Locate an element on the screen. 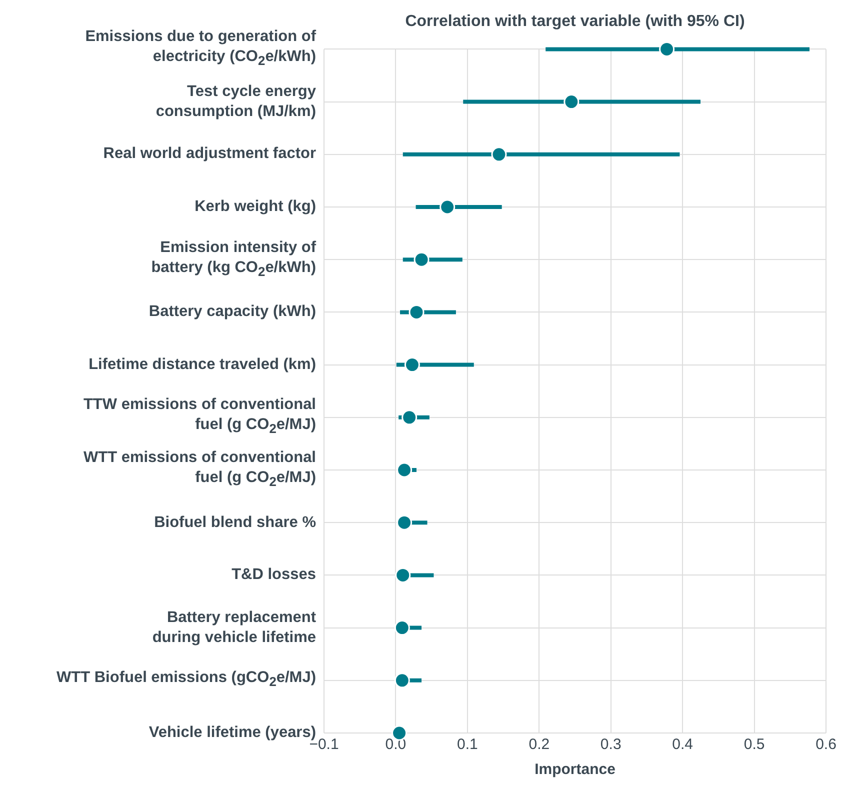  x-tick-label: 0.1 is located at coordinates (467, 745).